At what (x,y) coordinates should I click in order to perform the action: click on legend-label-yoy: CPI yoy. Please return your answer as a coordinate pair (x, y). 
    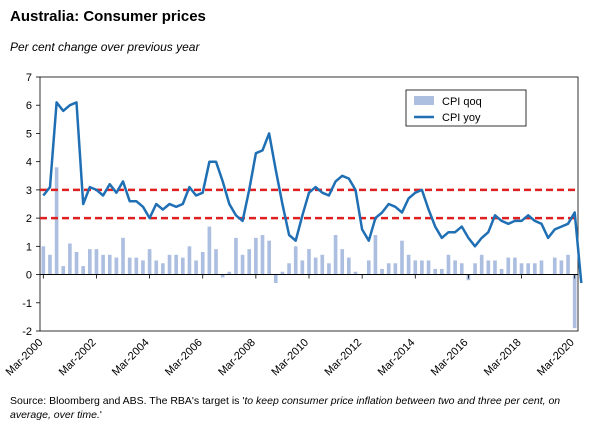
    Looking at the image, I should click on (461, 118).